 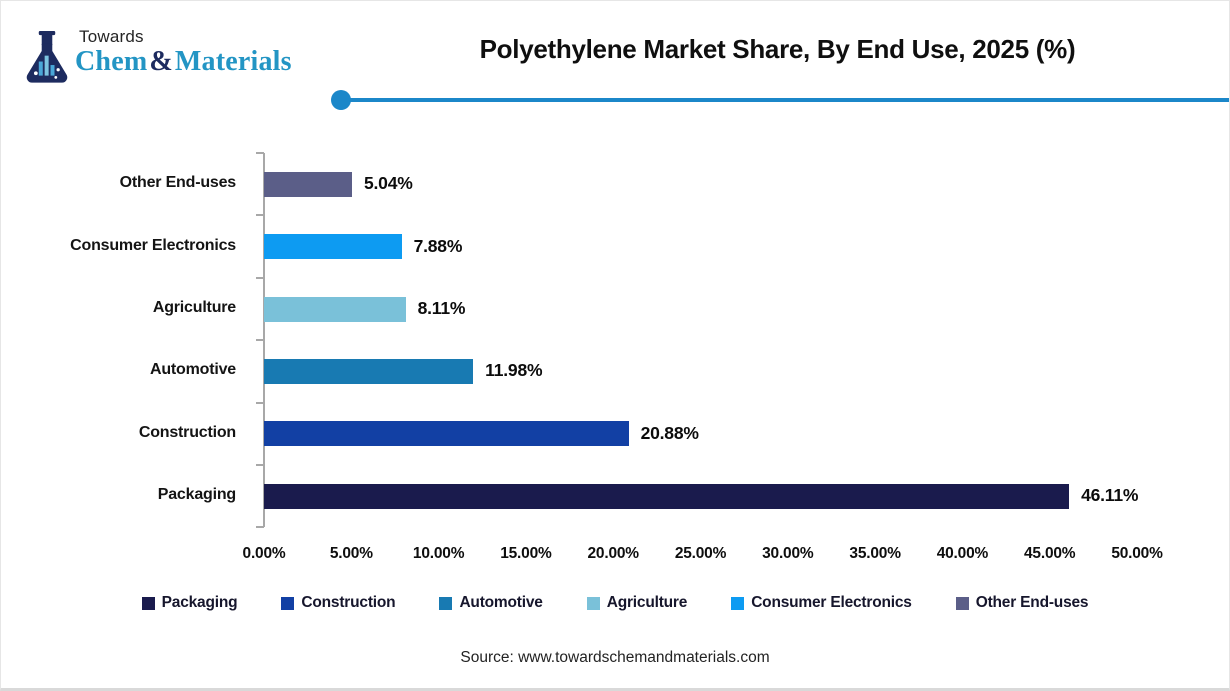 I want to click on brand-ampersand: &, so click(x=161, y=61).